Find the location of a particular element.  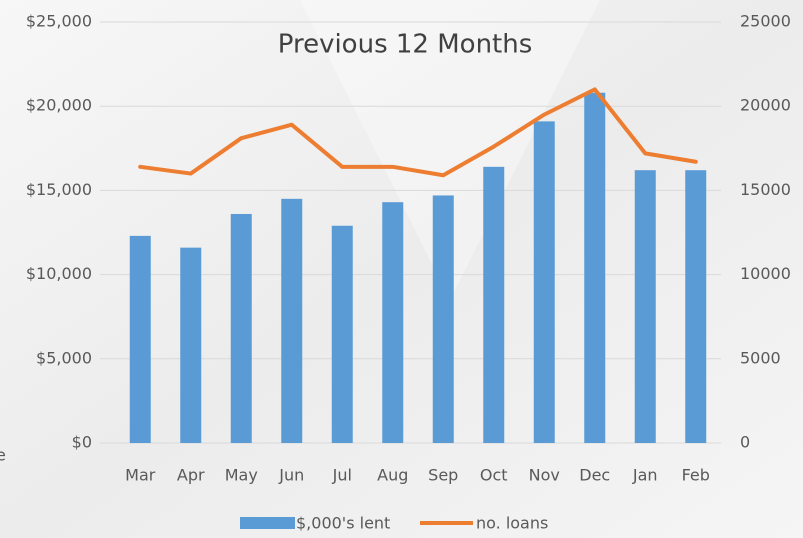

y2-tick-label: 25000 is located at coordinates (765, 21).